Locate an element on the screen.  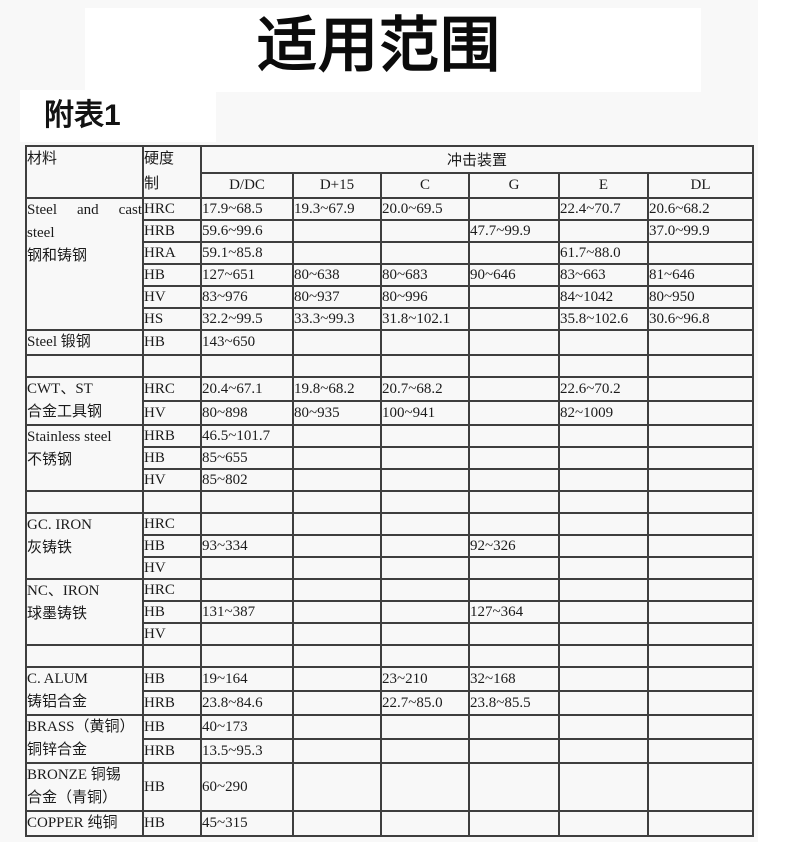
range-cell: 80~638 is located at coordinates (337, 275).